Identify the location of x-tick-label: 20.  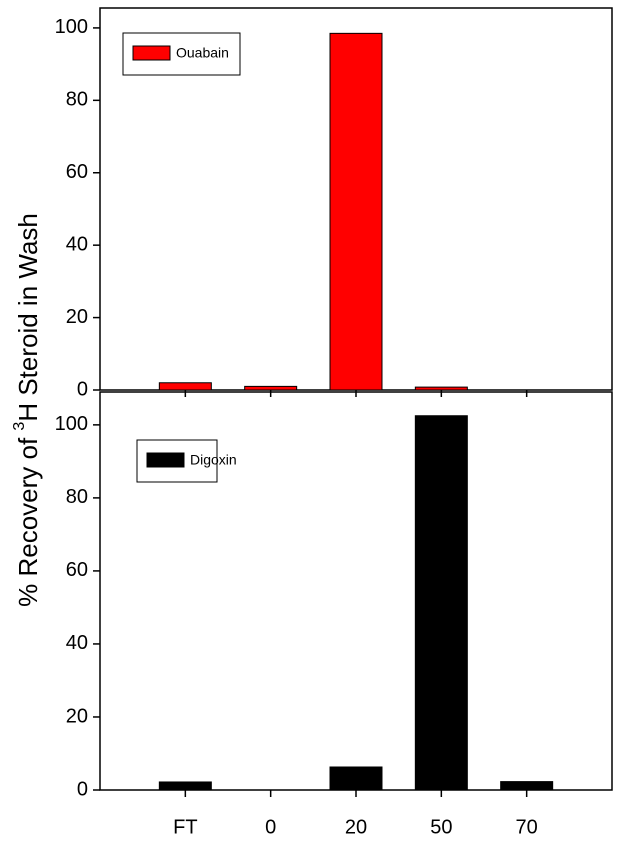
(356, 827).